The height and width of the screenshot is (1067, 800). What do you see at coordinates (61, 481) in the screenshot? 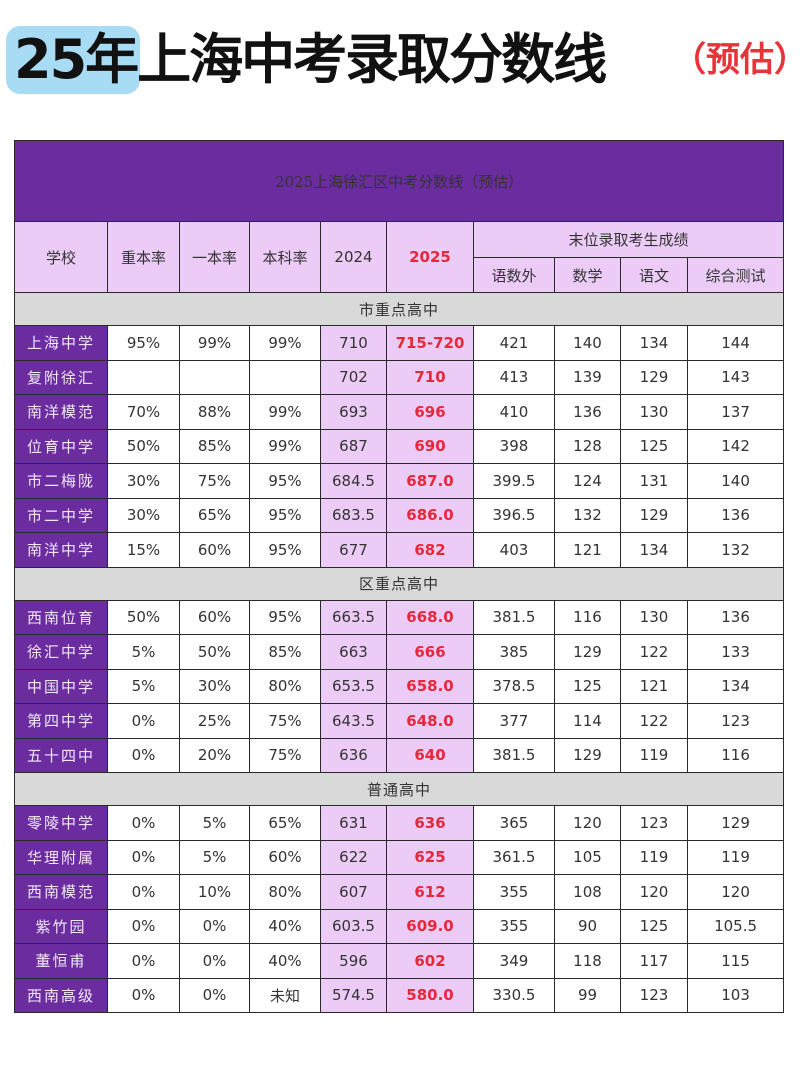
I see `school-cell: 市二梅陇` at bounding box center [61, 481].